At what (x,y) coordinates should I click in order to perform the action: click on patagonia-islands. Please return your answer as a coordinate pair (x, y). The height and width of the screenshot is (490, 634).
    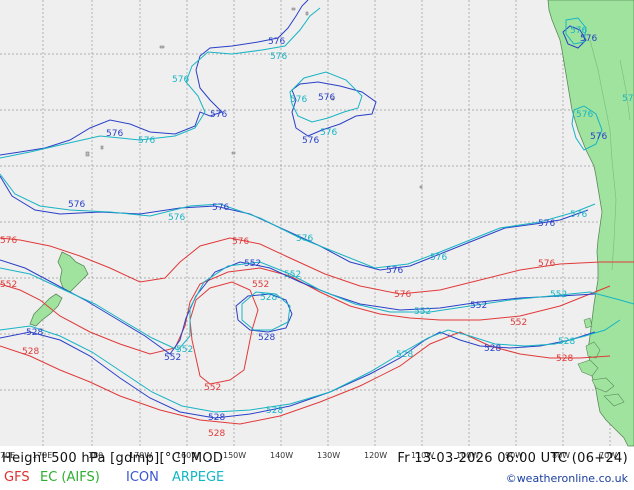
    Looking at the image, I should click on (601, 362).